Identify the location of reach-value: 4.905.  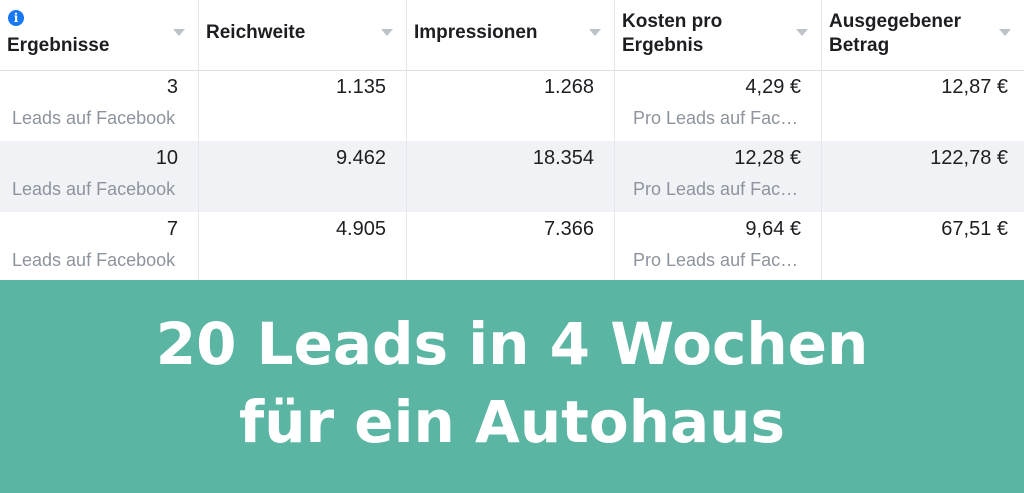
(360, 229).